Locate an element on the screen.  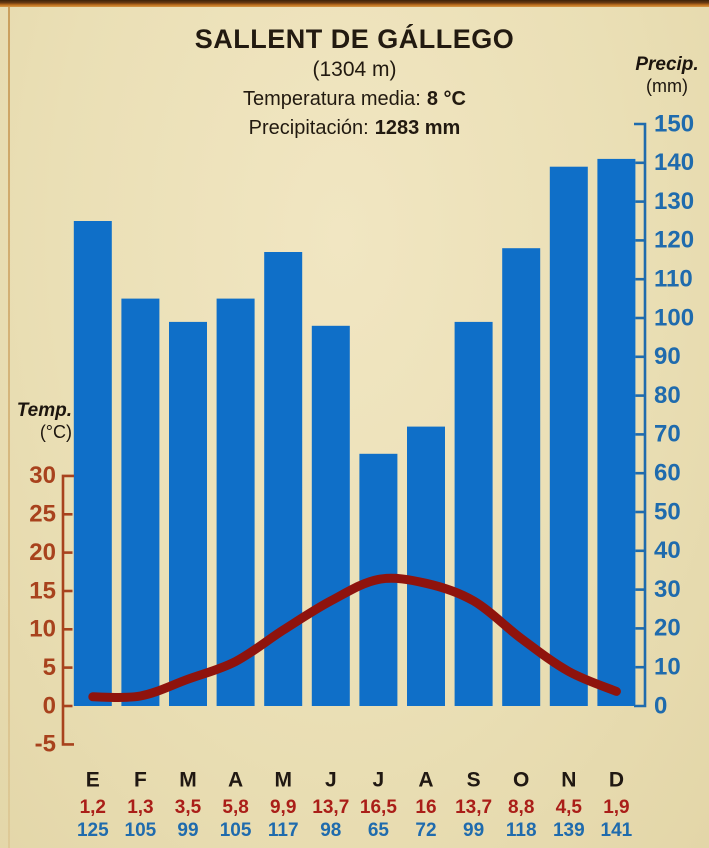
right-axis-label-60: 60 is located at coordinates (667, 473).